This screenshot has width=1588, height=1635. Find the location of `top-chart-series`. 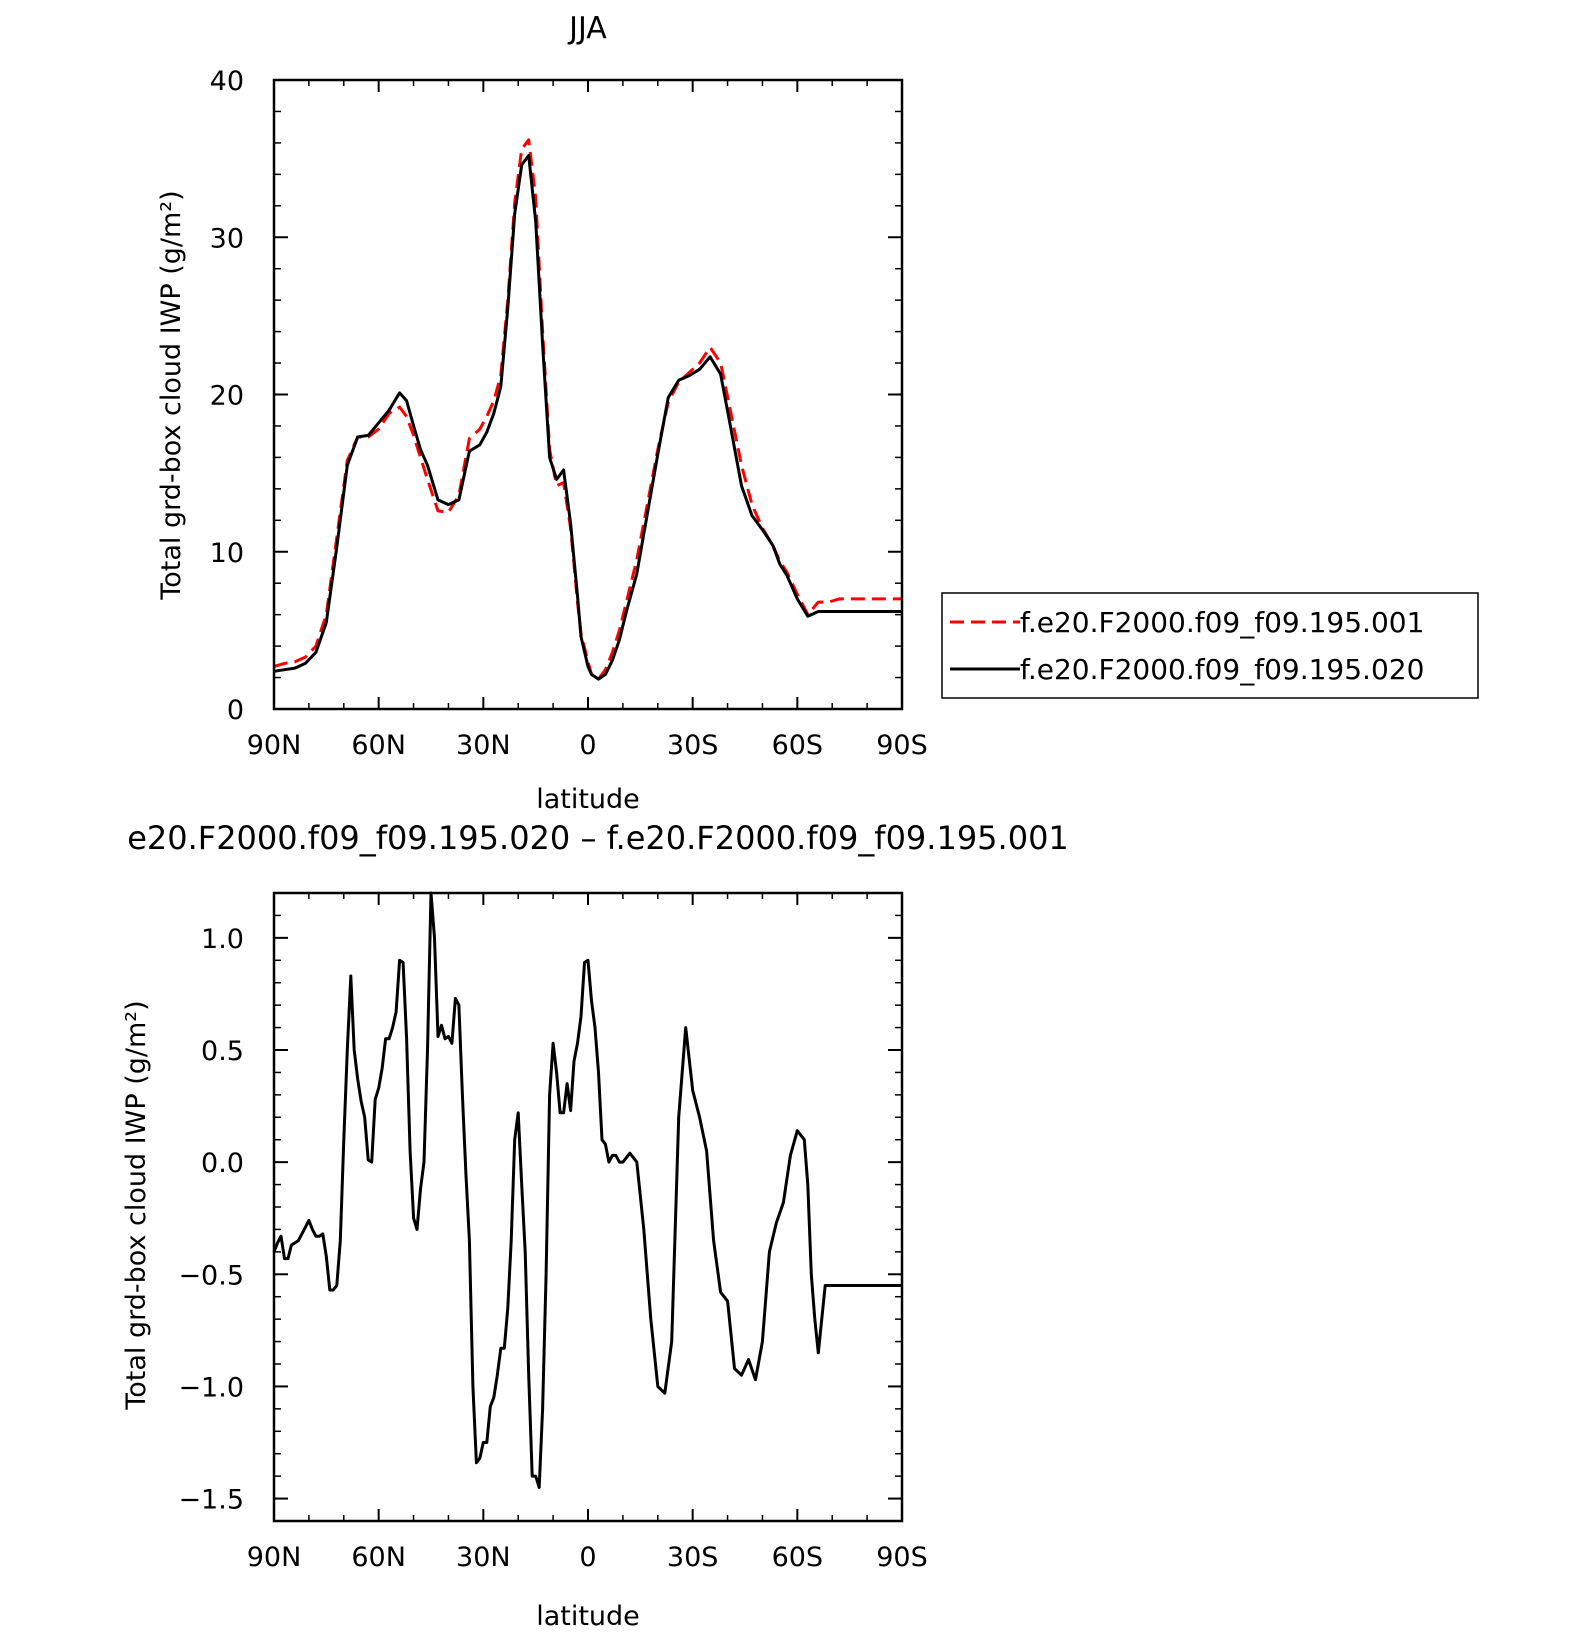

top-chart-series is located at coordinates (587, 409).